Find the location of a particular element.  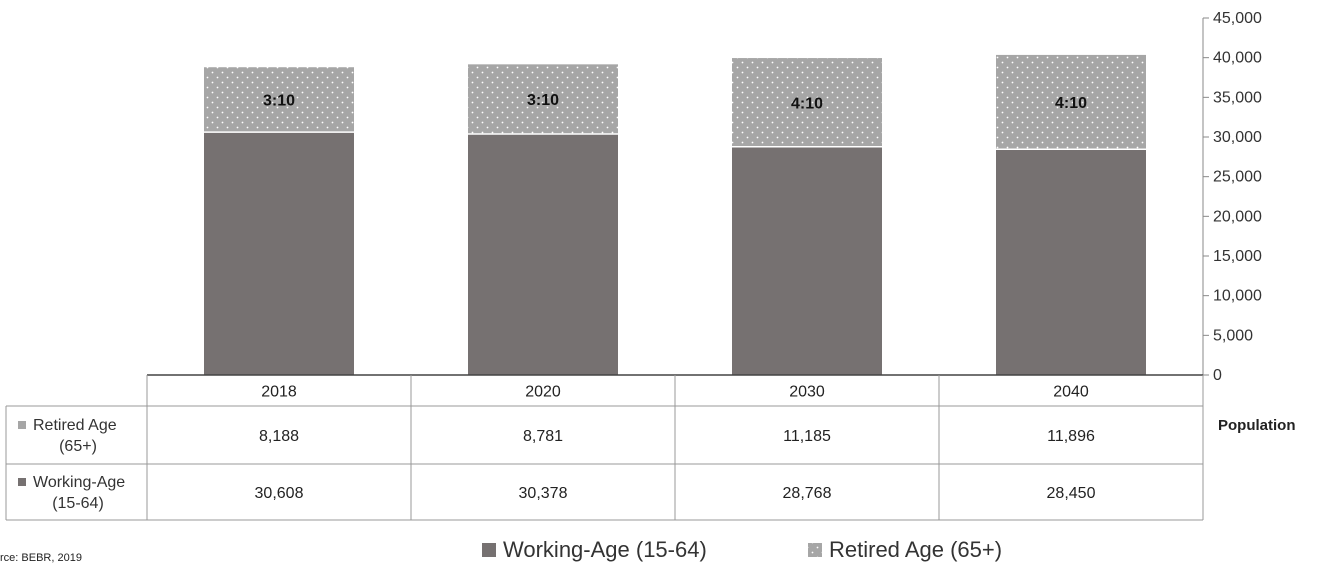

source-note: rce: BEBR, 2019 is located at coordinates (41, 558).